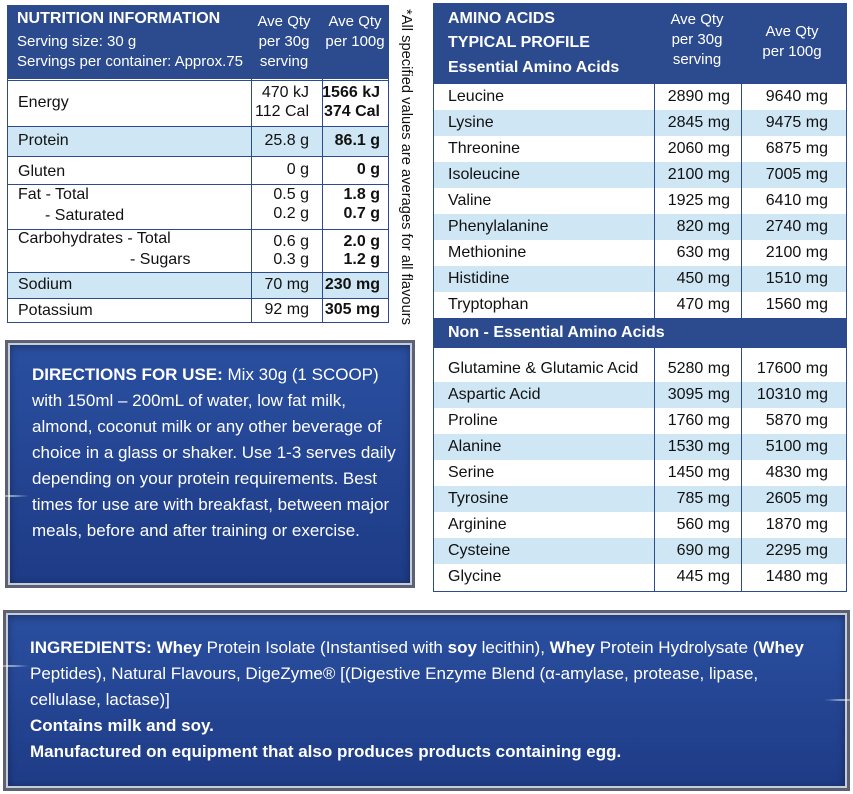 Image resolution: width=853 pixels, height=794 pixels. I want to click on amino-name: Aspartic Acid, so click(494, 394).